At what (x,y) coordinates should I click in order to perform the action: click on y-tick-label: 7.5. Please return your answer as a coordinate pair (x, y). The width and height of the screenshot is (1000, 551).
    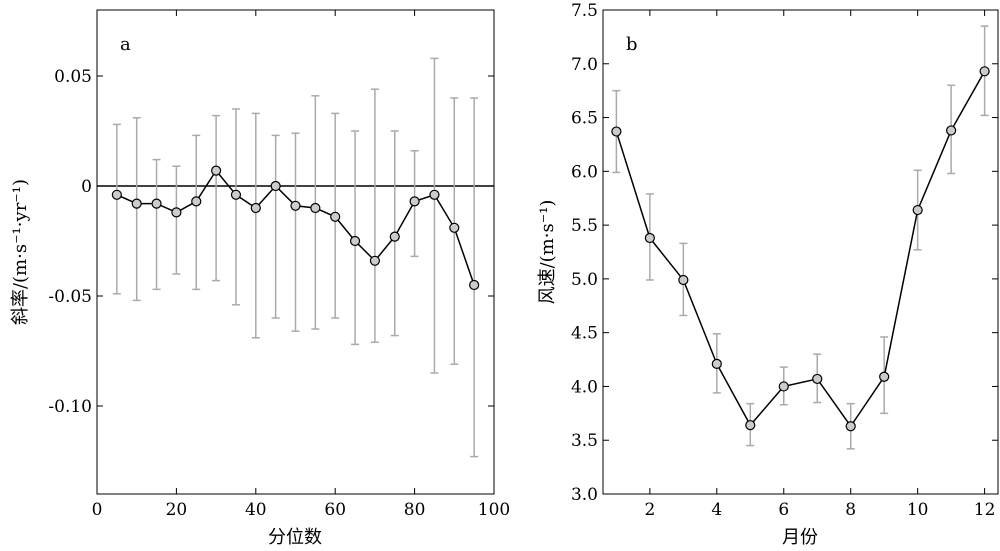
    Looking at the image, I should click on (584, 11).